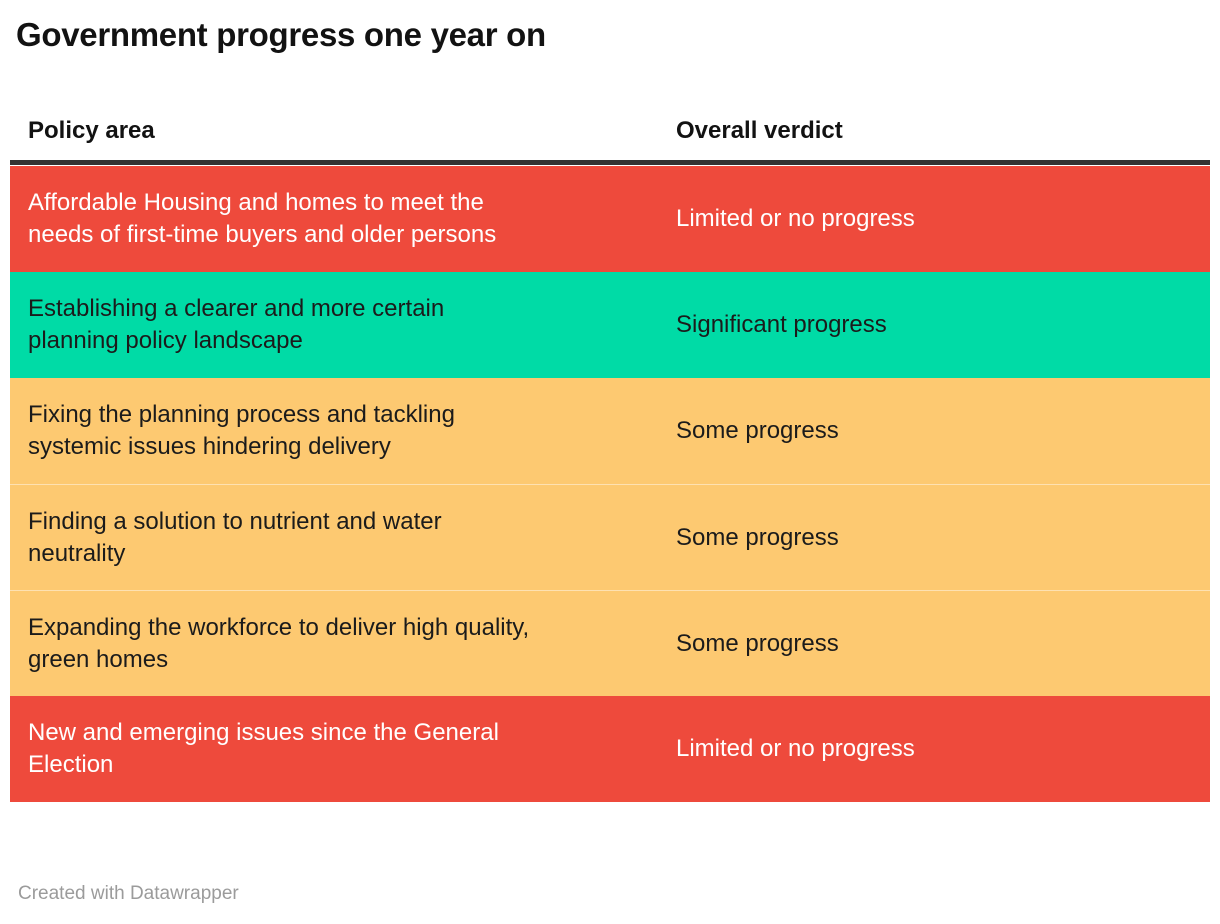  What do you see at coordinates (781, 324) in the screenshot?
I see `verdict-cell: Significant progress` at bounding box center [781, 324].